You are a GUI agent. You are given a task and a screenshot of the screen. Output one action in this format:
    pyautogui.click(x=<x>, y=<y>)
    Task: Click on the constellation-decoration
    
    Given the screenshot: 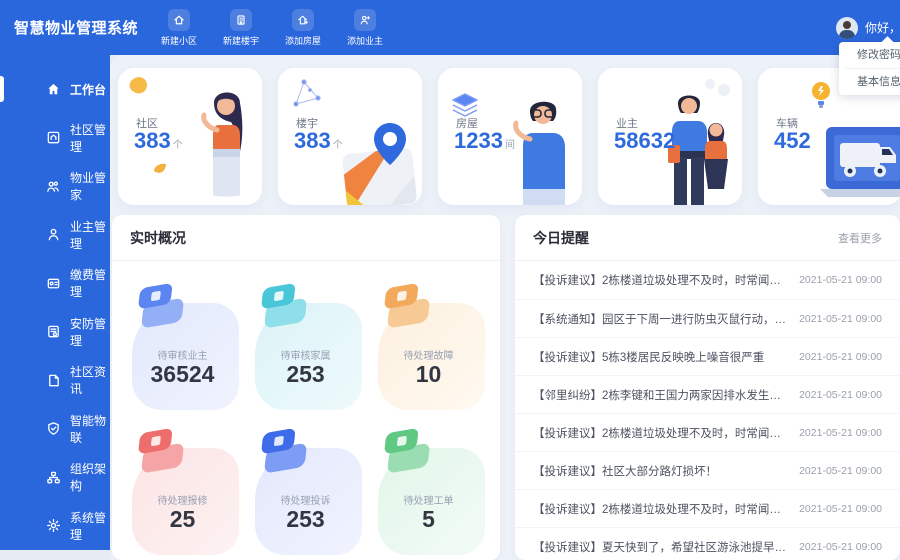 What is the action you would take?
    pyautogui.click(x=307, y=93)
    